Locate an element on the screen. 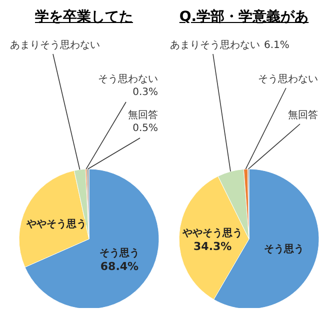 The width and height of the screenshot is (320, 320). chart-title: 学を卒業してた is located at coordinates (84, 17).